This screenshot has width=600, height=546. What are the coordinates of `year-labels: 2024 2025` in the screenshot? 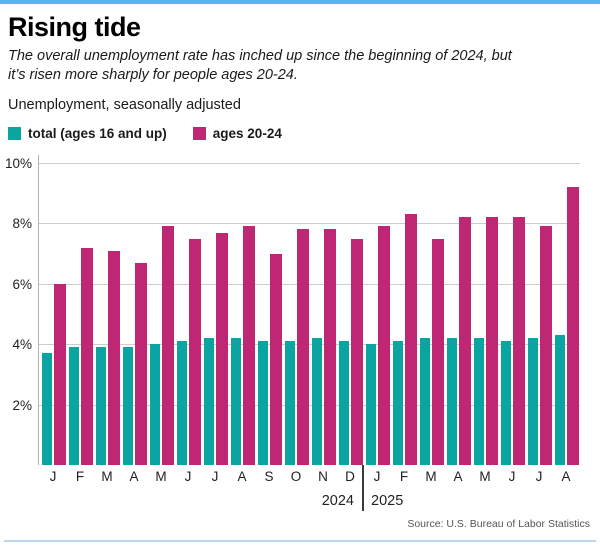 It's located at (309, 501).